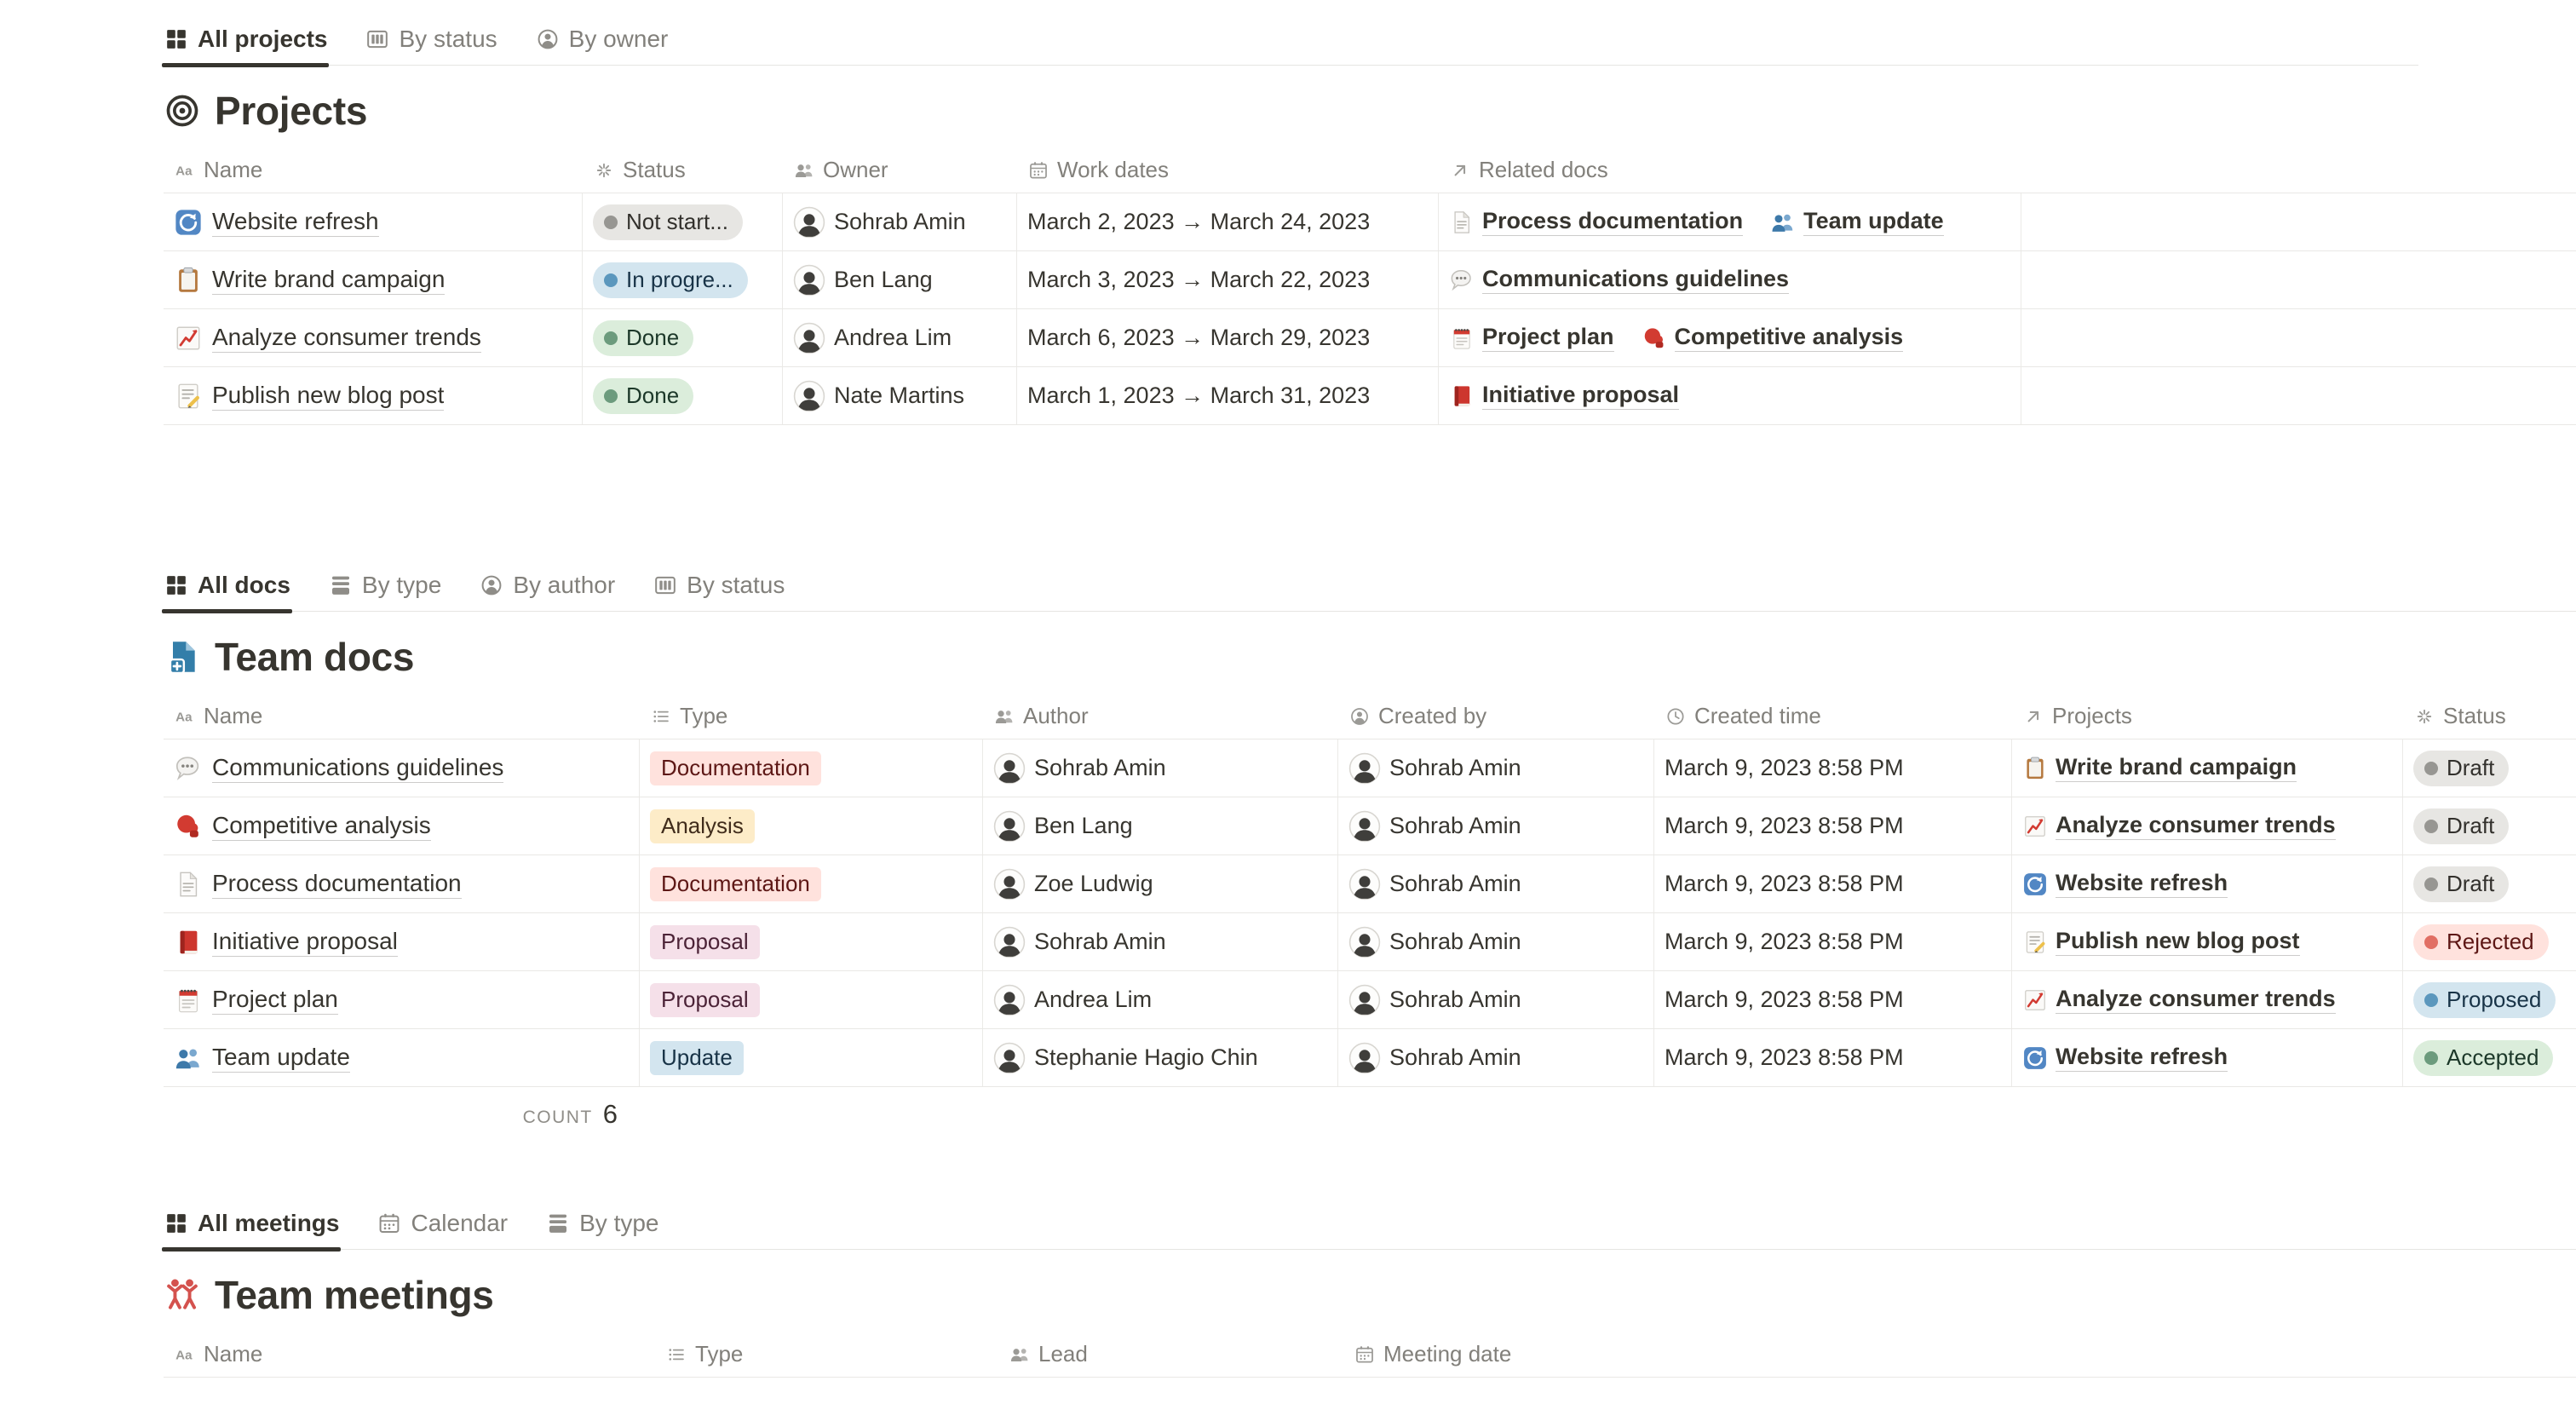 The width and height of the screenshot is (2576, 1404). I want to click on status-pill: Proposed, so click(2485, 999).